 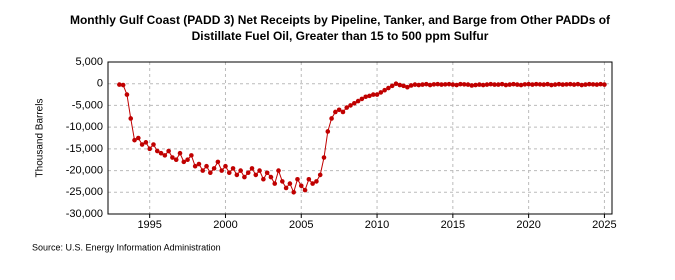 What do you see at coordinates (301, 225) in the screenshot?
I see `x-tick-label: 2005` at bounding box center [301, 225].